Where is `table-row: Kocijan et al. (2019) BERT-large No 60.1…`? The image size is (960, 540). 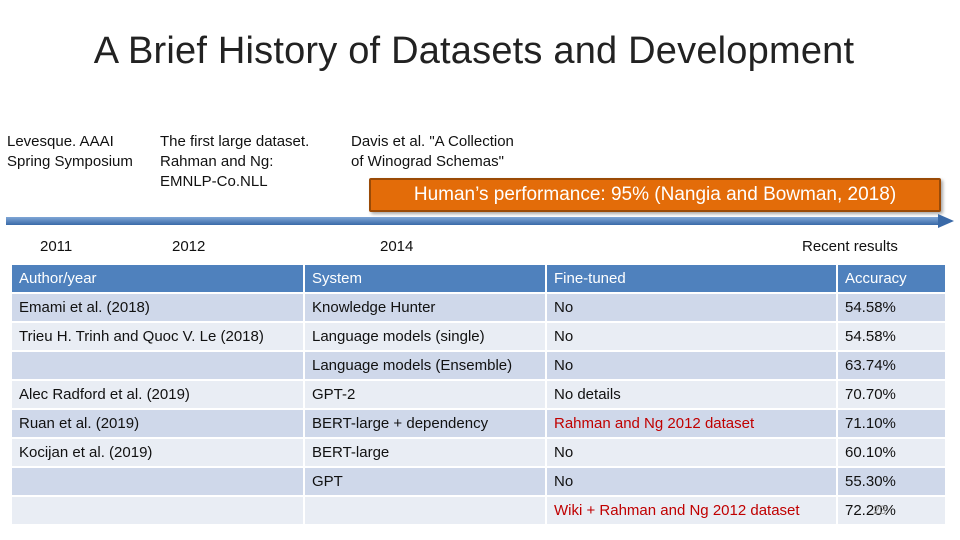
table-row: Kocijan et al. (2019) BERT-large No 60.1… is located at coordinates (478, 452).